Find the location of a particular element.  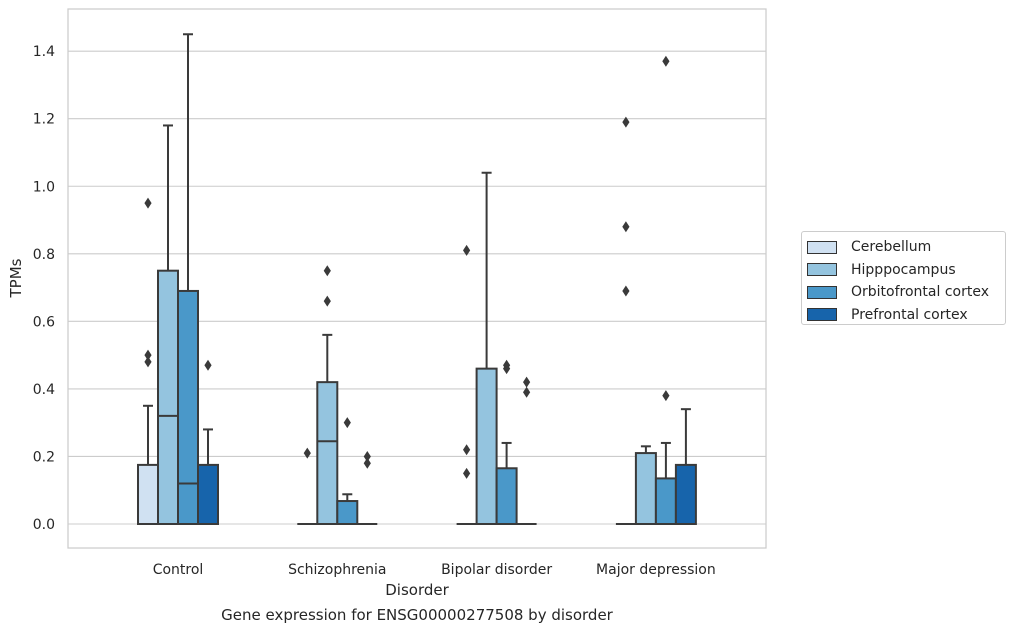

legend-label: Hipppocampus is located at coordinates (903, 269).